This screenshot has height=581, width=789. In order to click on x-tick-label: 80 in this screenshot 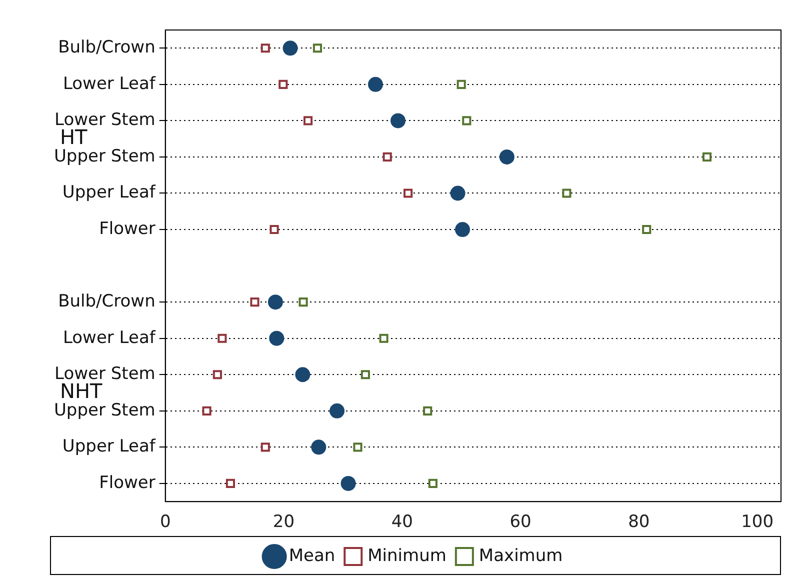, I will do `click(639, 522)`.